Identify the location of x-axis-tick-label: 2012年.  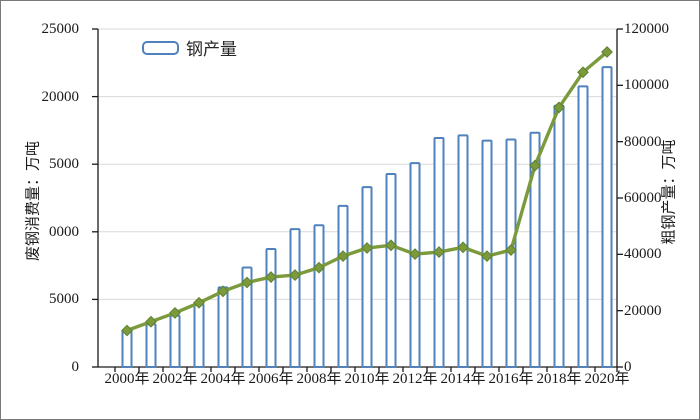
(415, 379).